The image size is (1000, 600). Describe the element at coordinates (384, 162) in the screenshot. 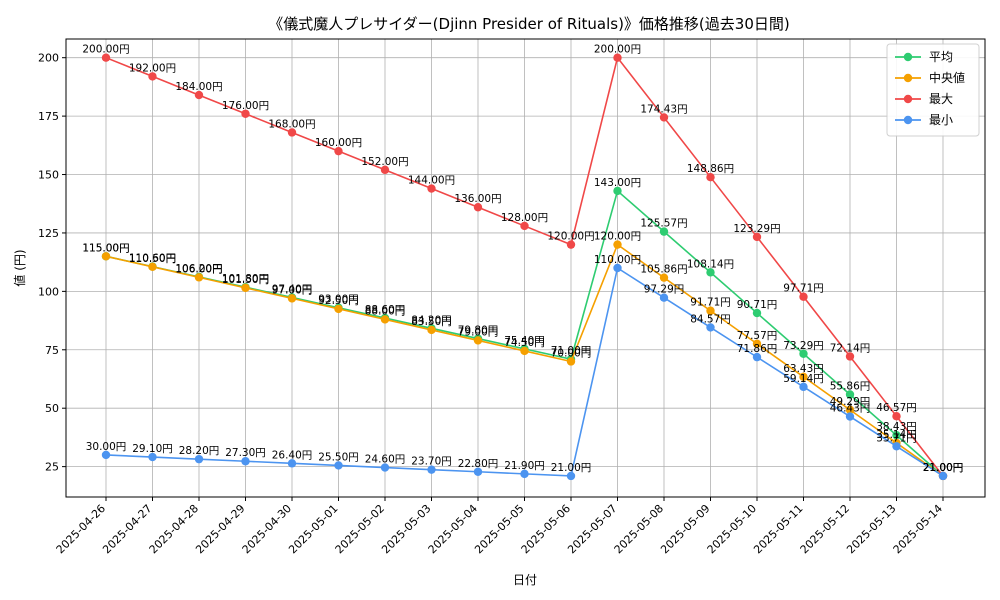

I see `data-label: 152.00円` at that location.